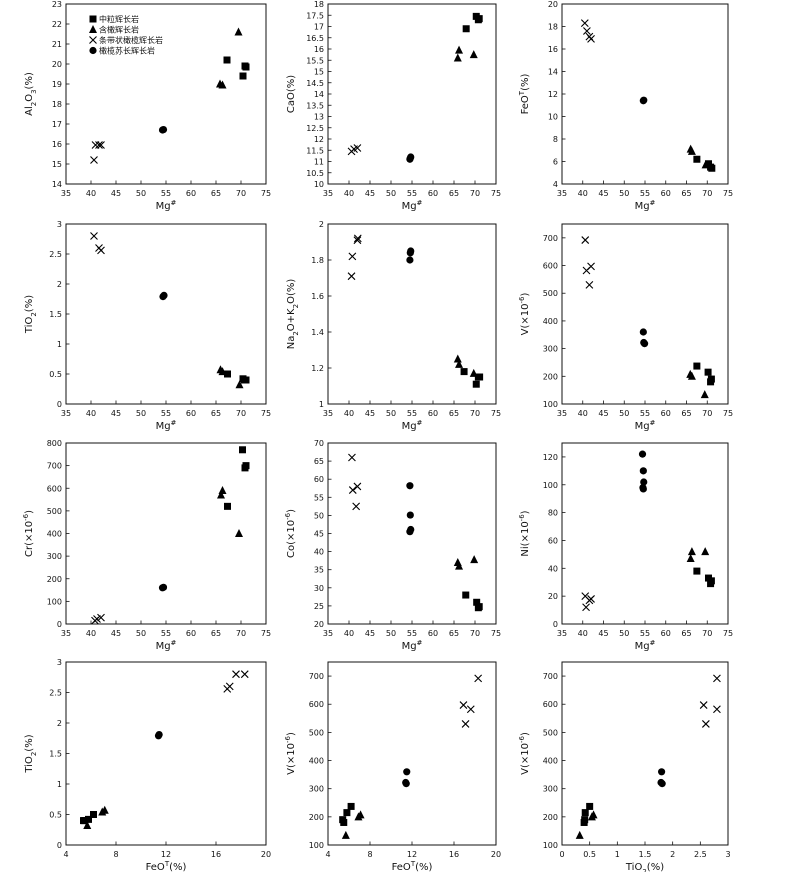 This screenshot has height=877, width=800. Describe the element at coordinates (617, 854) in the screenshot. I see `x-tick-label: 1` at that location.